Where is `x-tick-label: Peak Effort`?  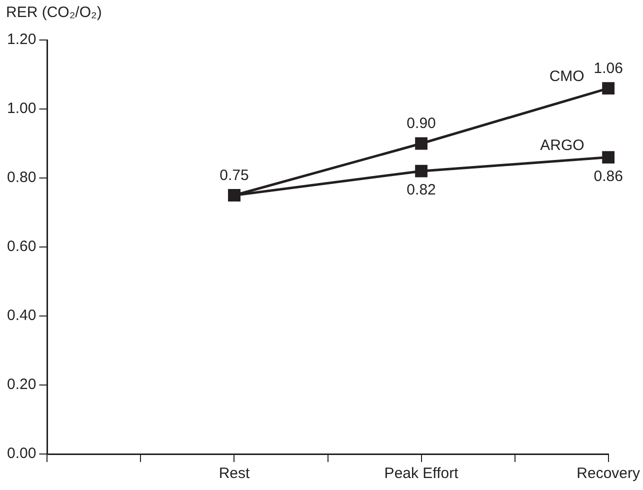 x-tick-label: Peak Effort is located at coordinates (422, 473).